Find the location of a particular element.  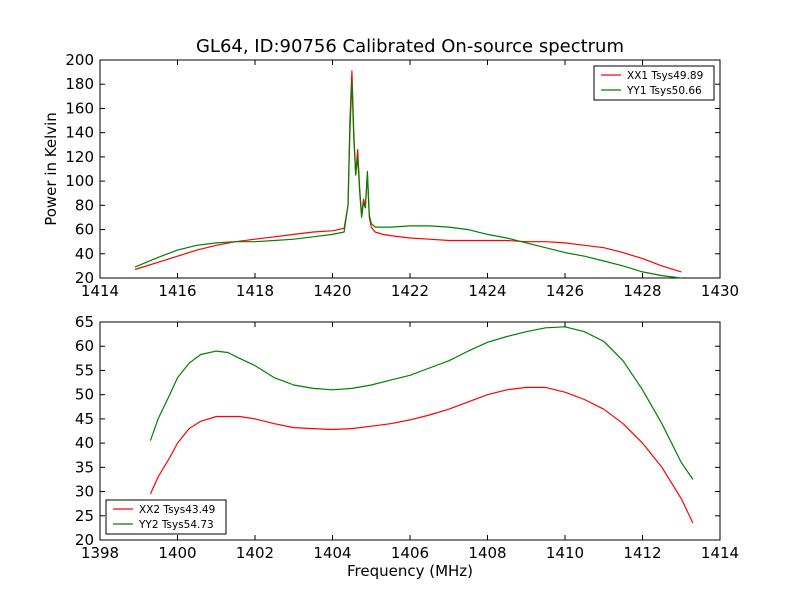

bottom-x-tick-label: 1410 is located at coordinates (565, 553).